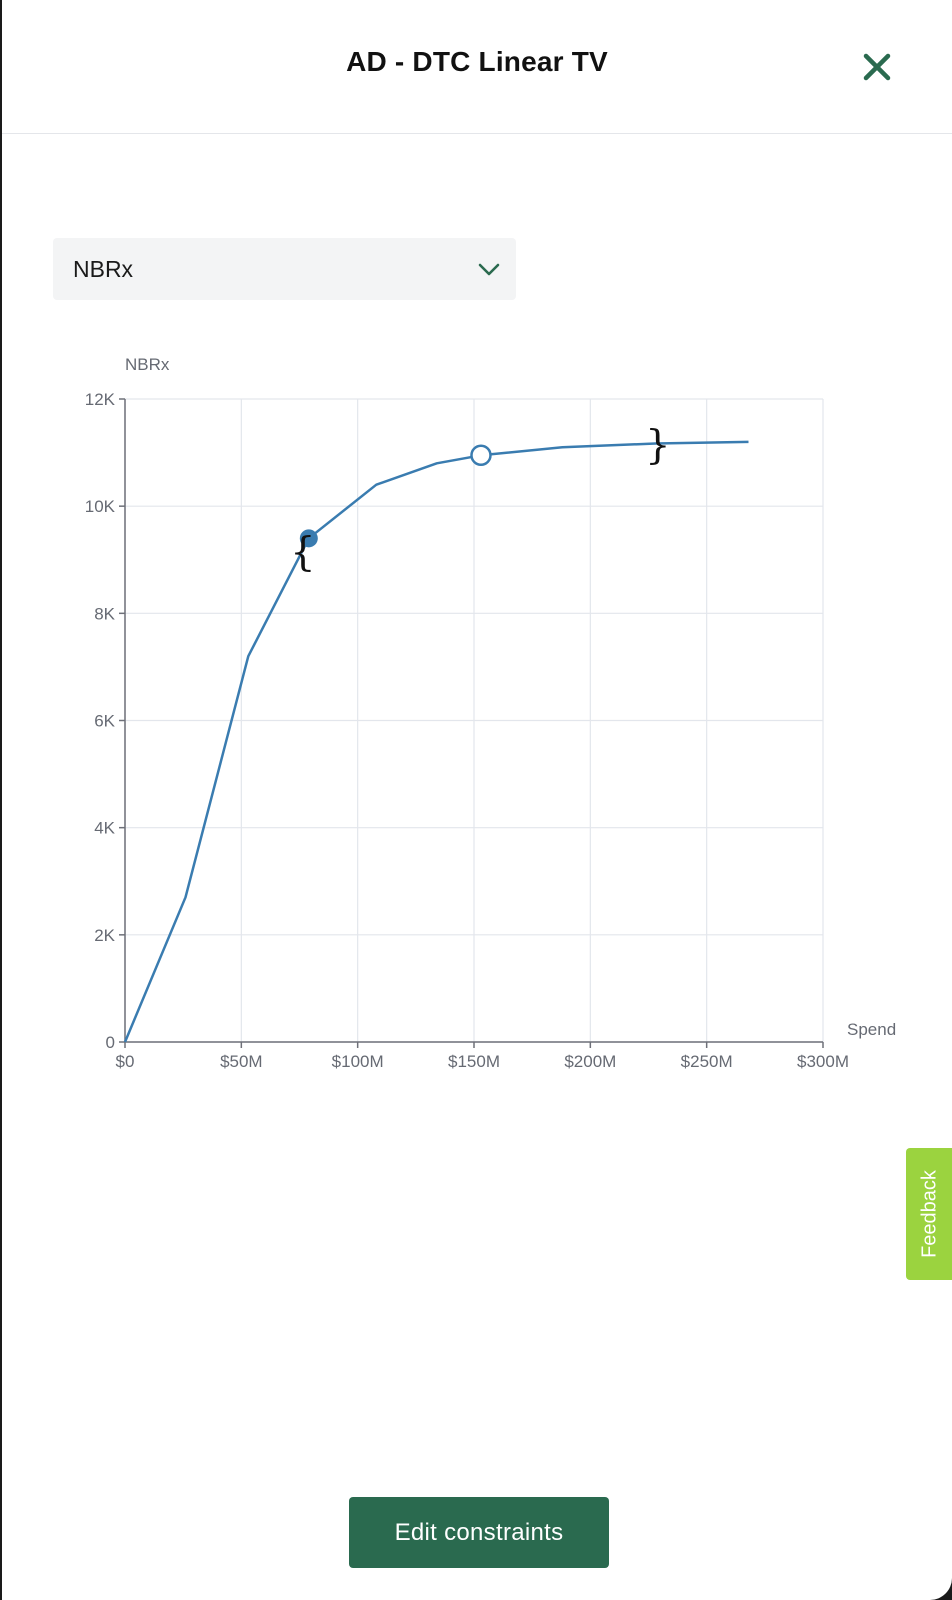 The height and width of the screenshot is (1600, 952). What do you see at coordinates (104, 613) in the screenshot?
I see `y-tick-label: 8K` at bounding box center [104, 613].